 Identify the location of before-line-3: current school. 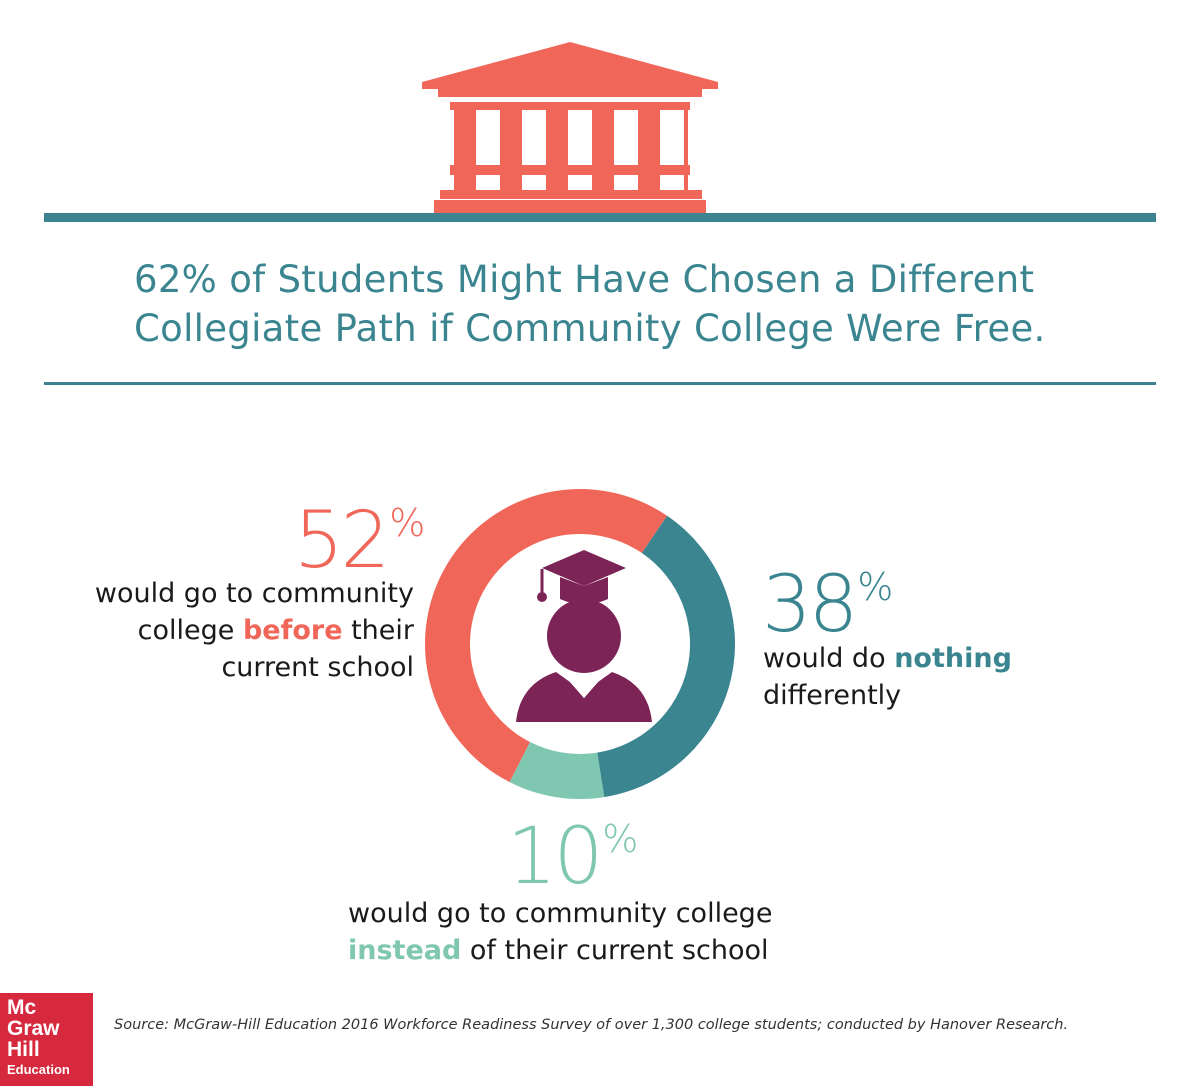
(317, 667).